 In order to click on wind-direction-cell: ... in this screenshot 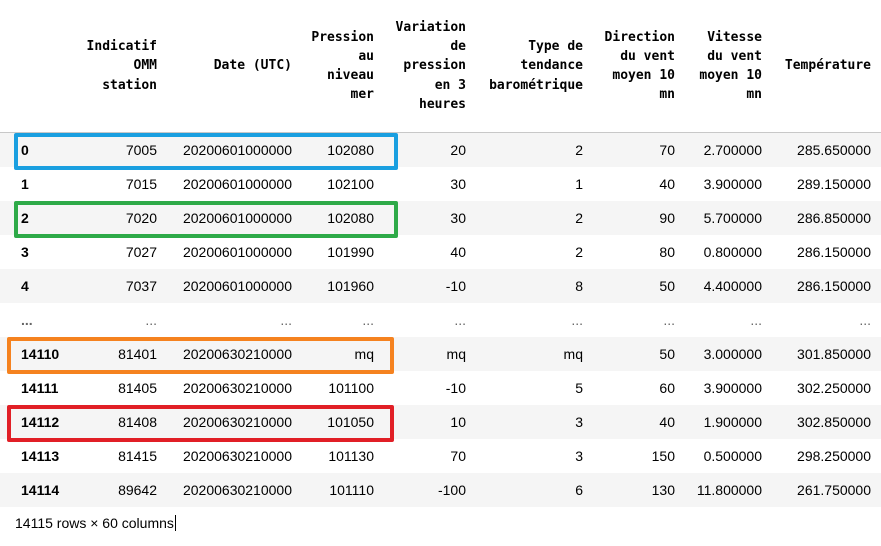, I will do `click(669, 320)`.